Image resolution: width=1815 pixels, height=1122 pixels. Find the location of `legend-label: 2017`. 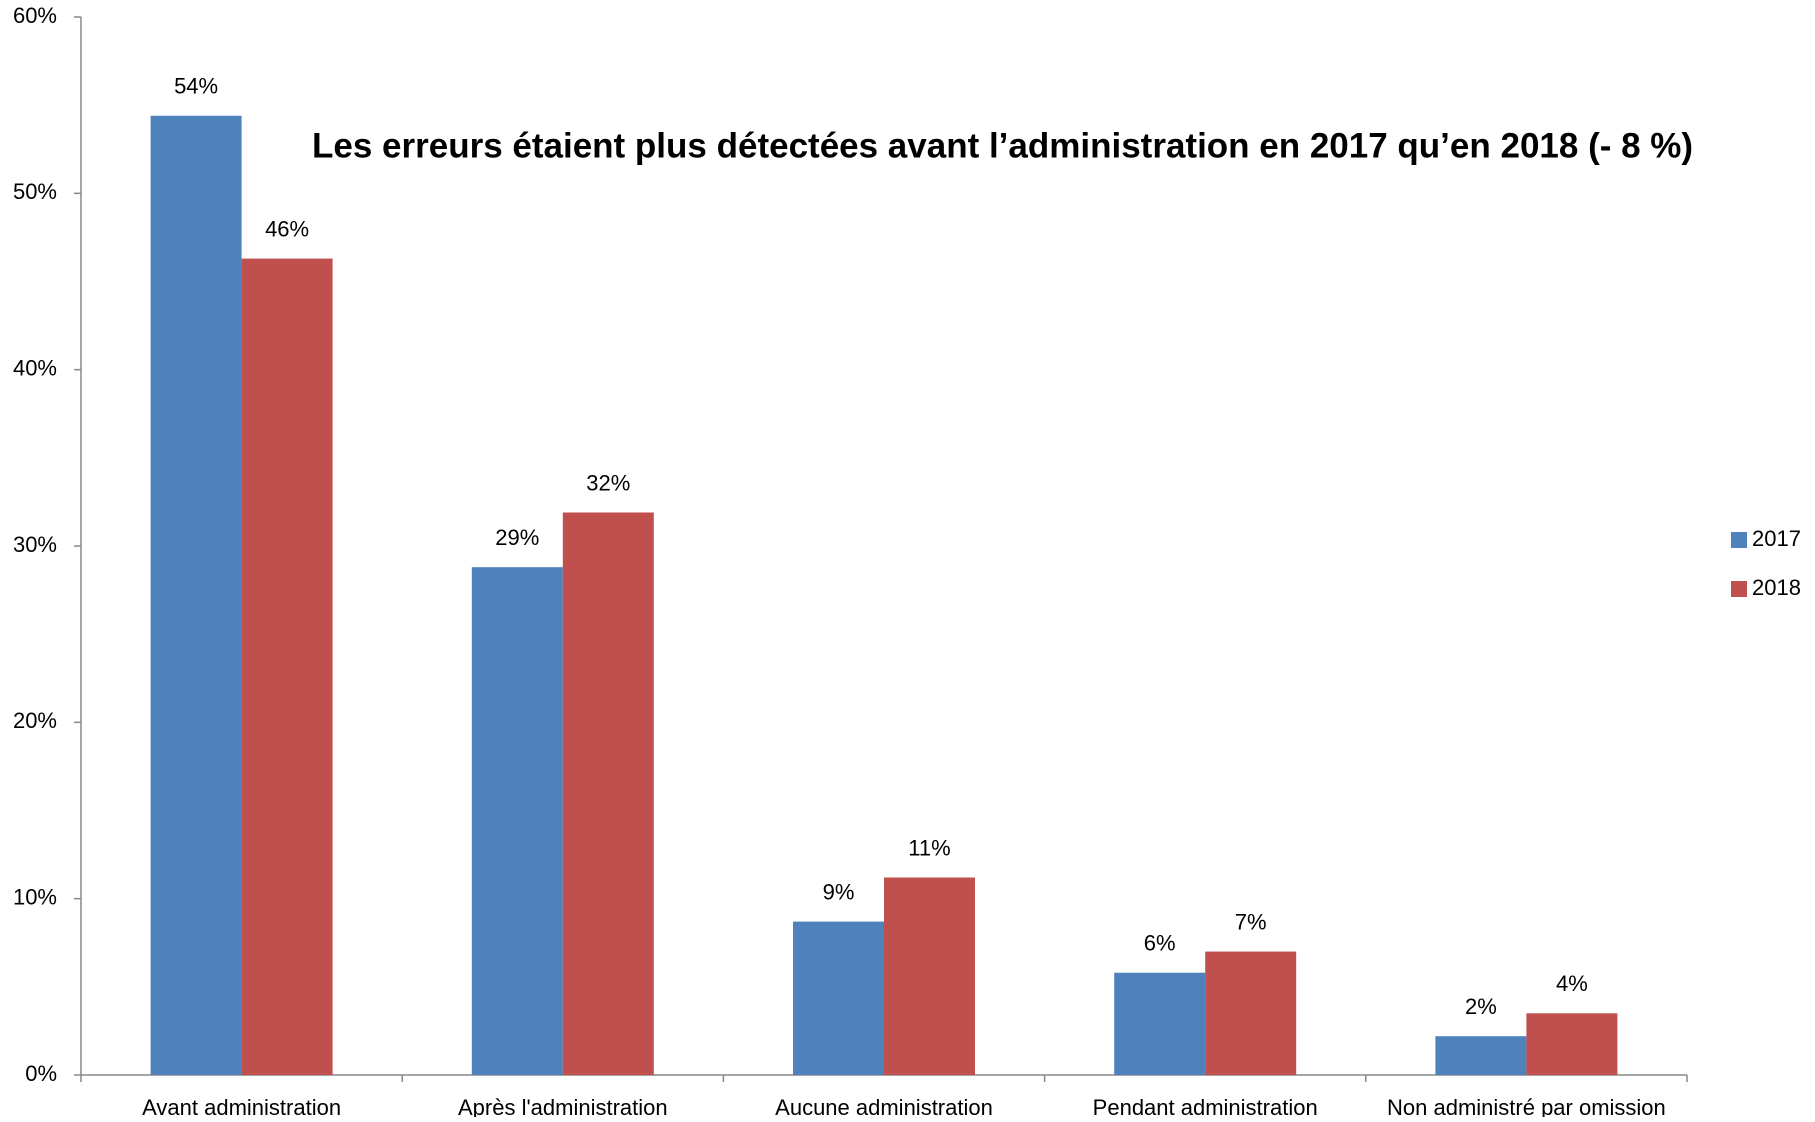

legend-label: 2017 is located at coordinates (1776, 538).